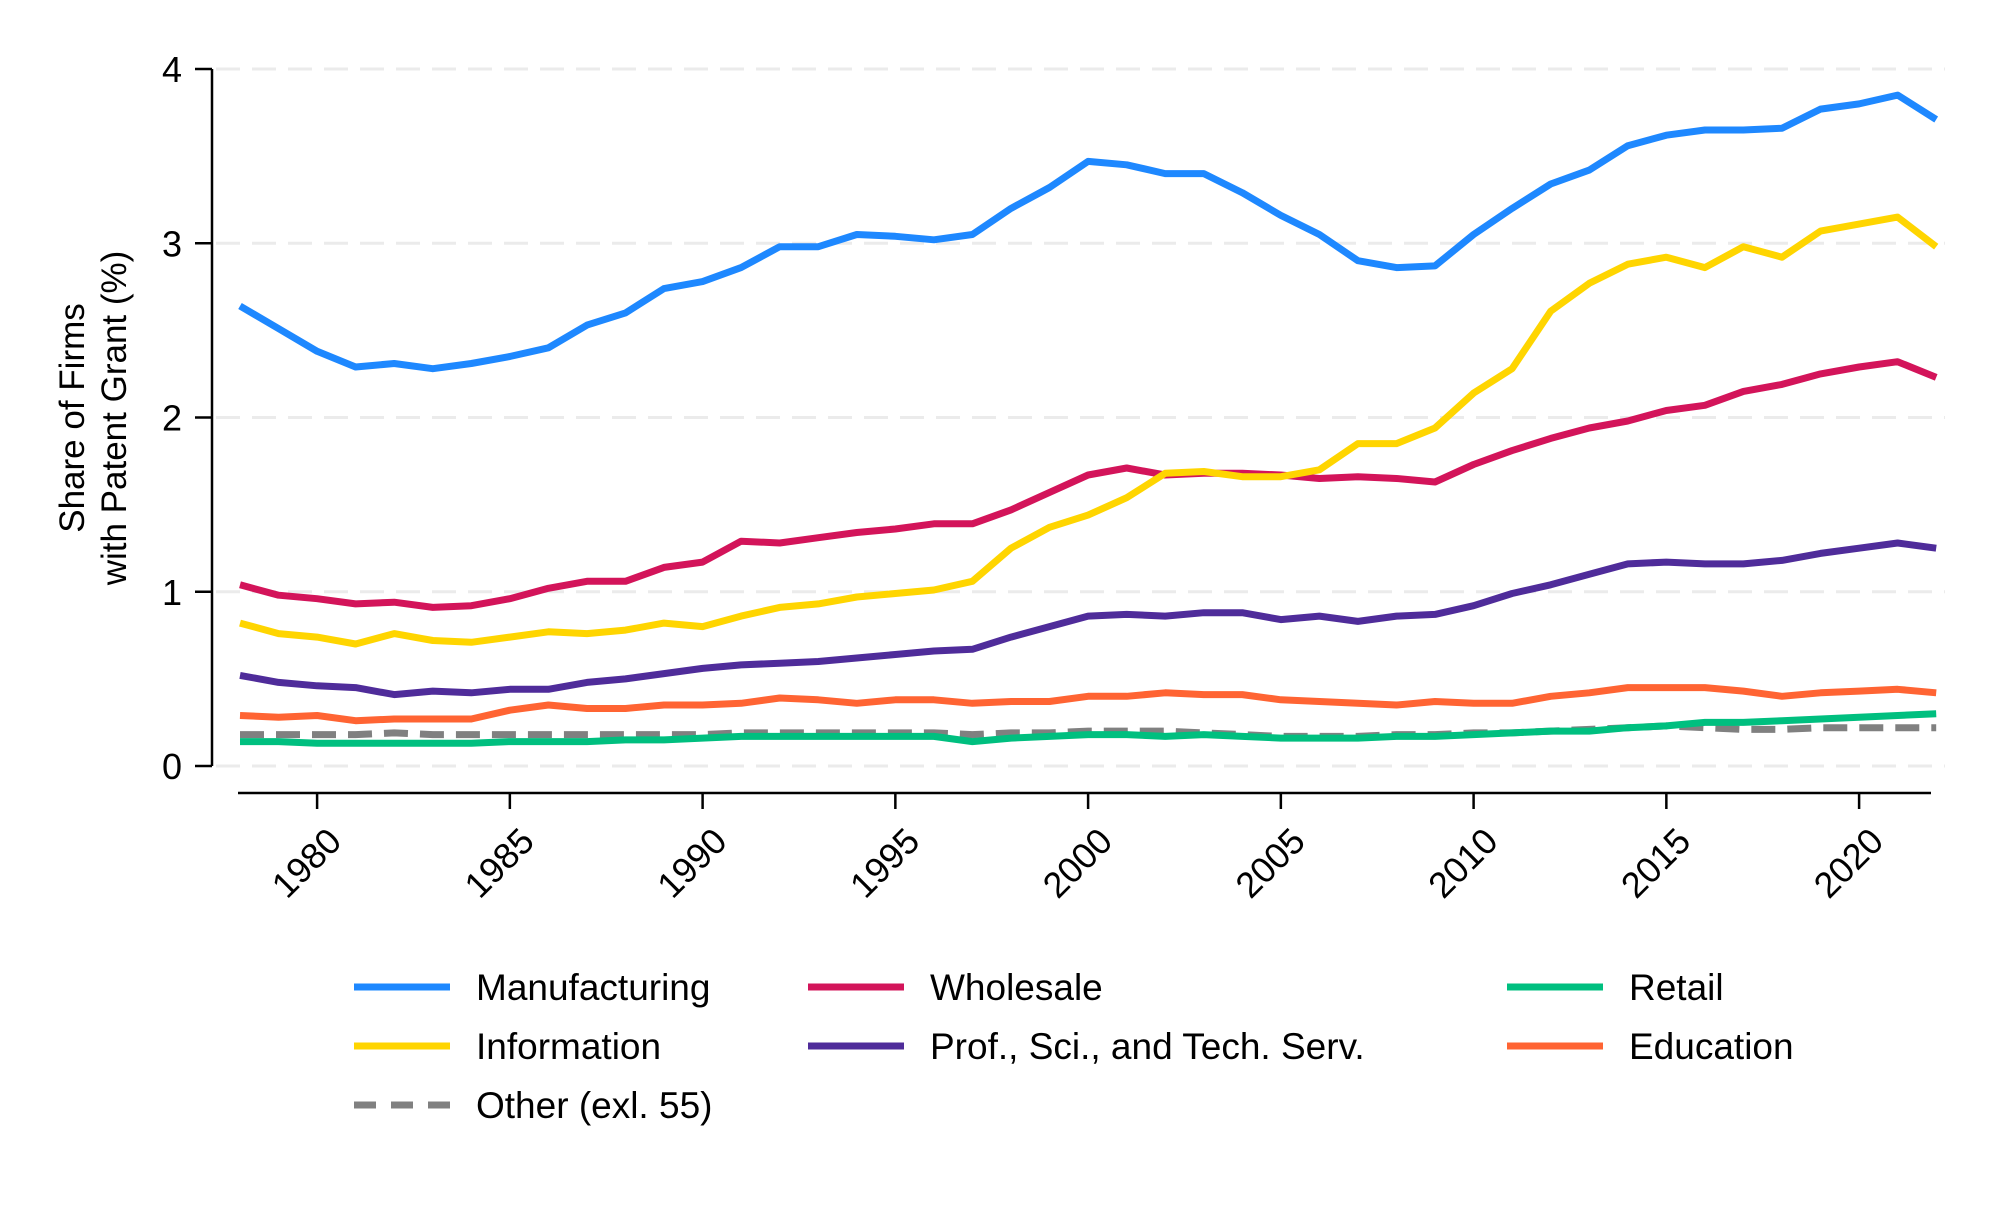  What do you see at coordinates (499, 863) in the screenshot?
I see `x-tick-label: 1985` at bounding box center [499, 863].